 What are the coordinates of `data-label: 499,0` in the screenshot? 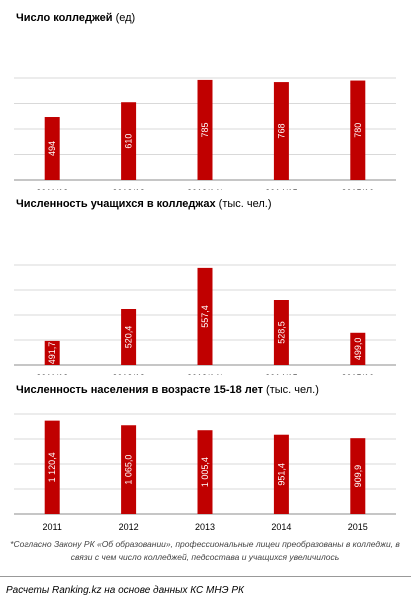 It's located at (358, 349).